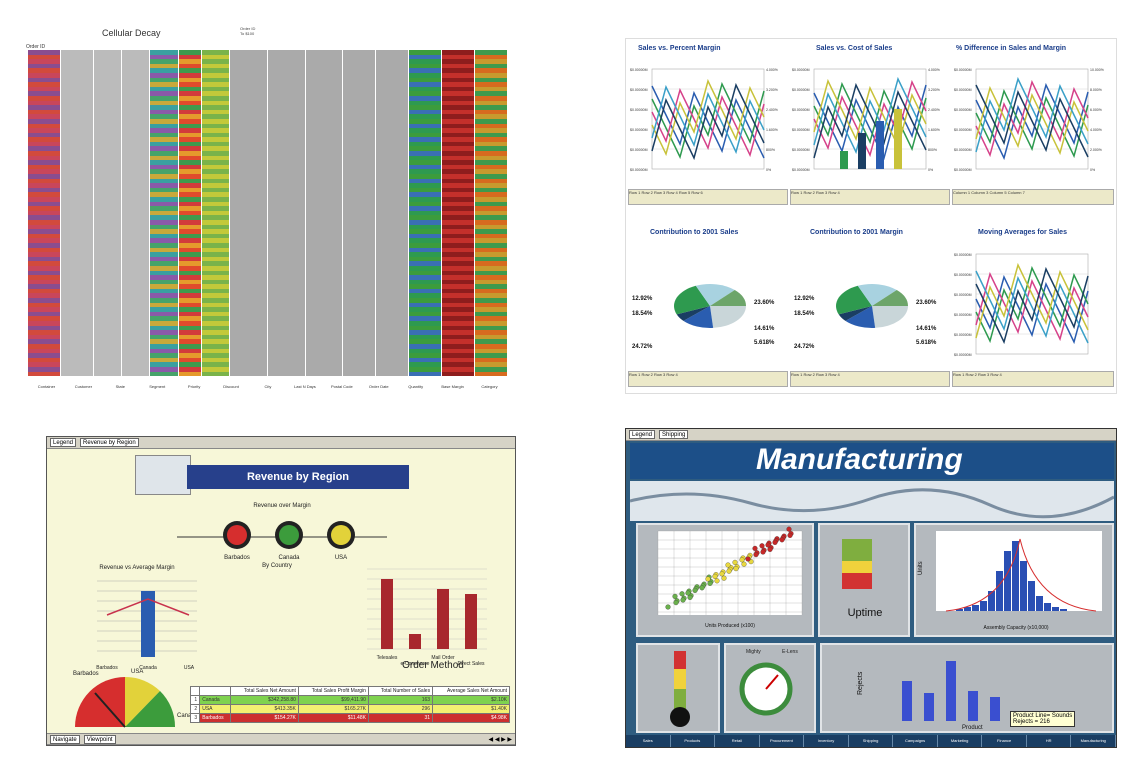 This screenshot has width=1138, height=764. Describe the element at coordinates (281, 443) in the screenshot. I see `top-toolbar: Legend Revenue by Region` at that location.